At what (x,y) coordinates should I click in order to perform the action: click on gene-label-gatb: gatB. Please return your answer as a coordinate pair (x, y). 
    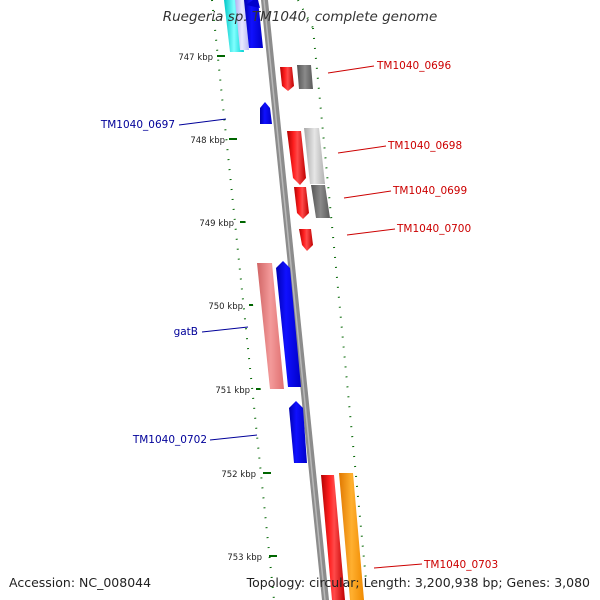
    Looking at the image, I should click on (186, 332).